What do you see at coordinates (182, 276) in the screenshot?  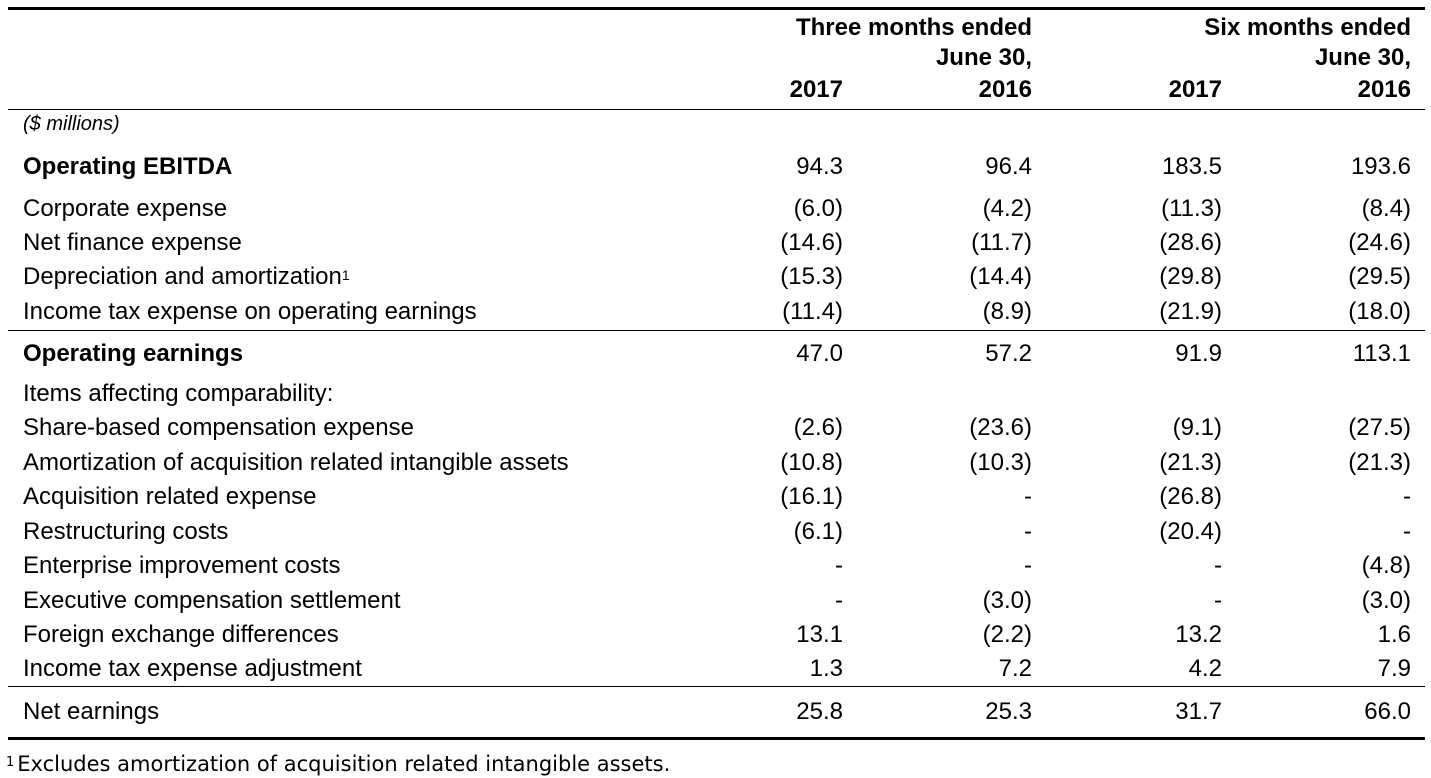 I see `row-label-text: Depreciation and amortization` at bounding box center [182, 276].